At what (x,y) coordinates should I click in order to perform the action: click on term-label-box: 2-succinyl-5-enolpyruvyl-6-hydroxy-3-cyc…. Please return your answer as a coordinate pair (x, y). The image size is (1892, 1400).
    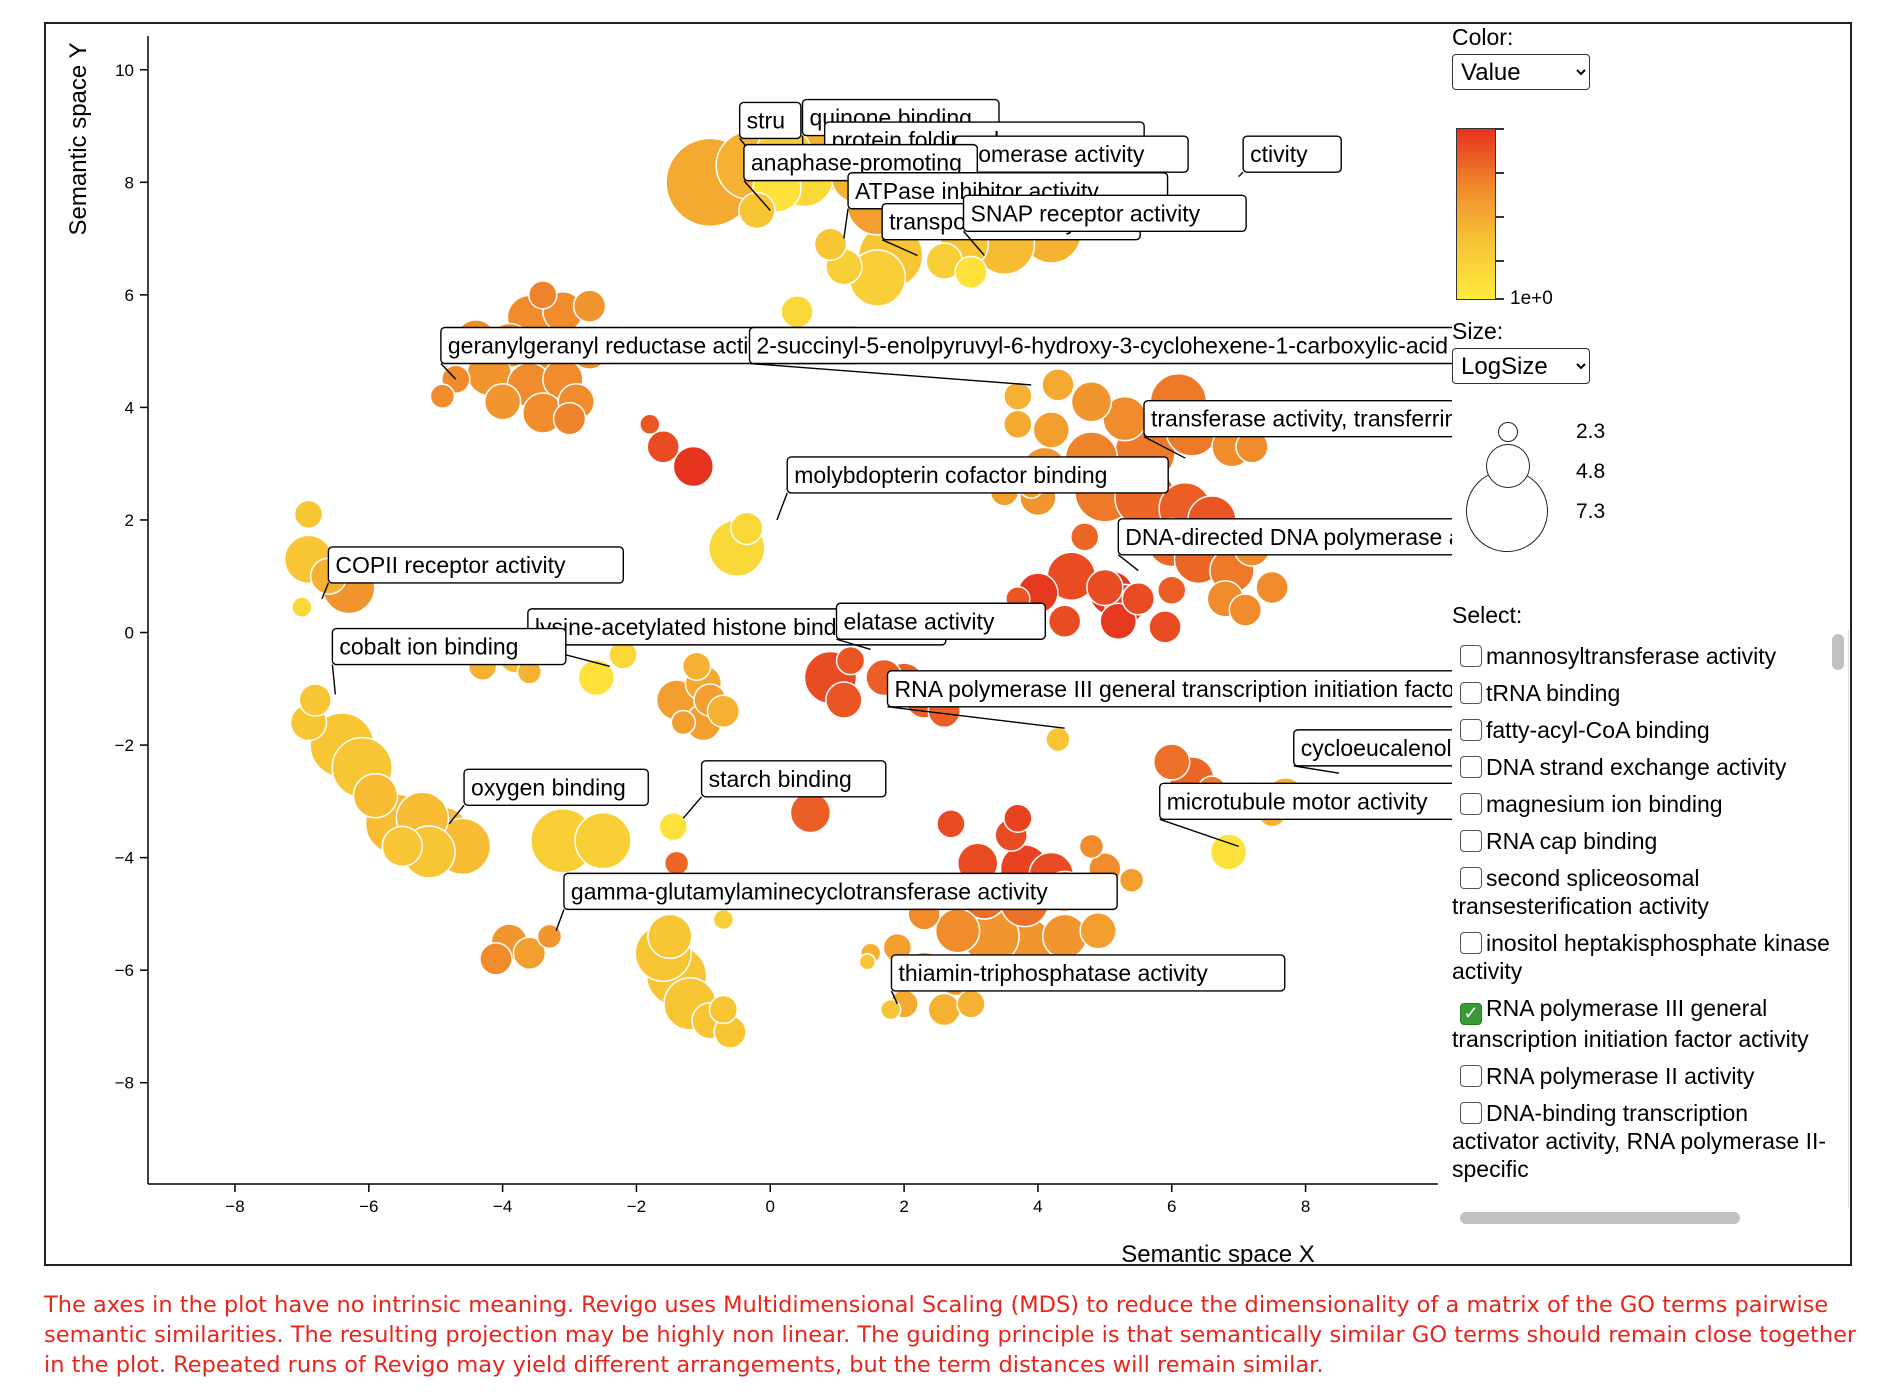
    Looking at the image, I should click on (1100, 356).